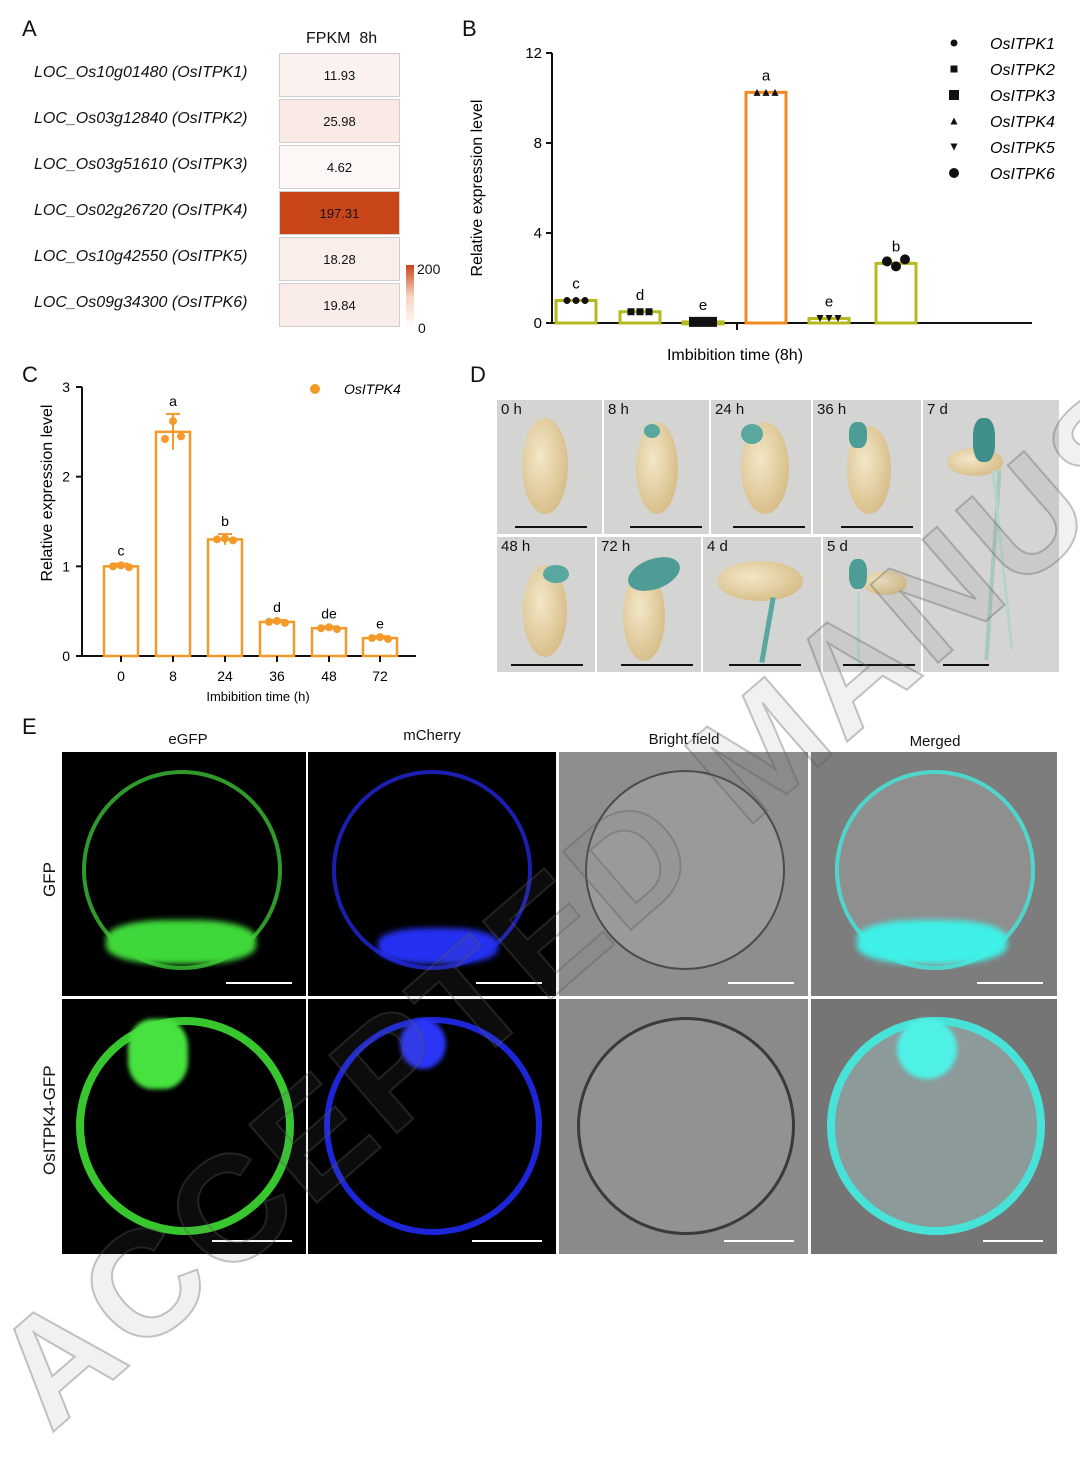 The image size is (1080, 1461). Describe the element at coordinates (101, 256) in the screenshot. I see `locus-id: LOC_Os10g42550` at that location.